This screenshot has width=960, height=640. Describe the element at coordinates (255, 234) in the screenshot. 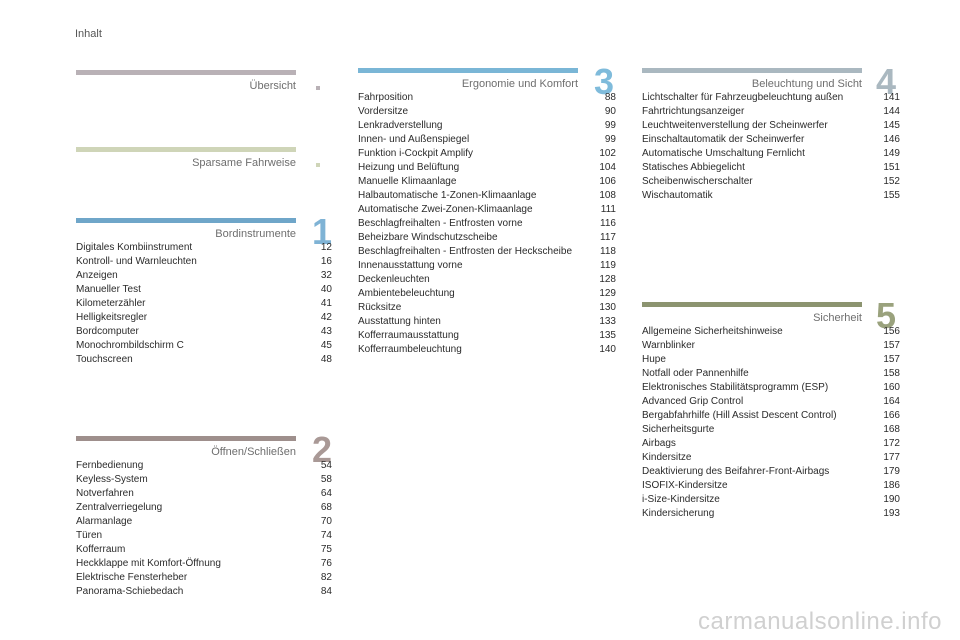

I see `section-title: Bordinstrumente` at that location.